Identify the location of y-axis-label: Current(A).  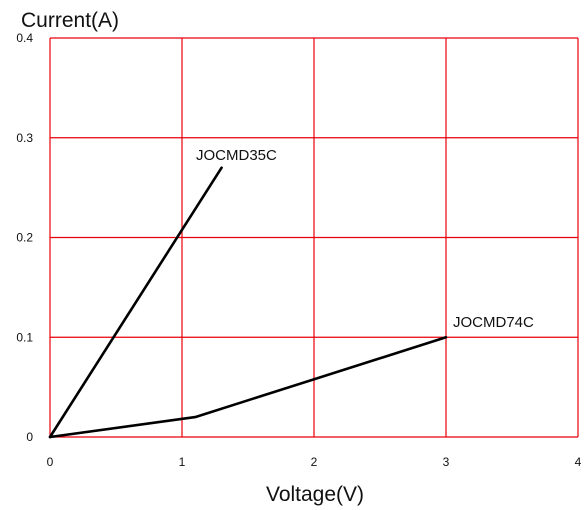
(70, 20).